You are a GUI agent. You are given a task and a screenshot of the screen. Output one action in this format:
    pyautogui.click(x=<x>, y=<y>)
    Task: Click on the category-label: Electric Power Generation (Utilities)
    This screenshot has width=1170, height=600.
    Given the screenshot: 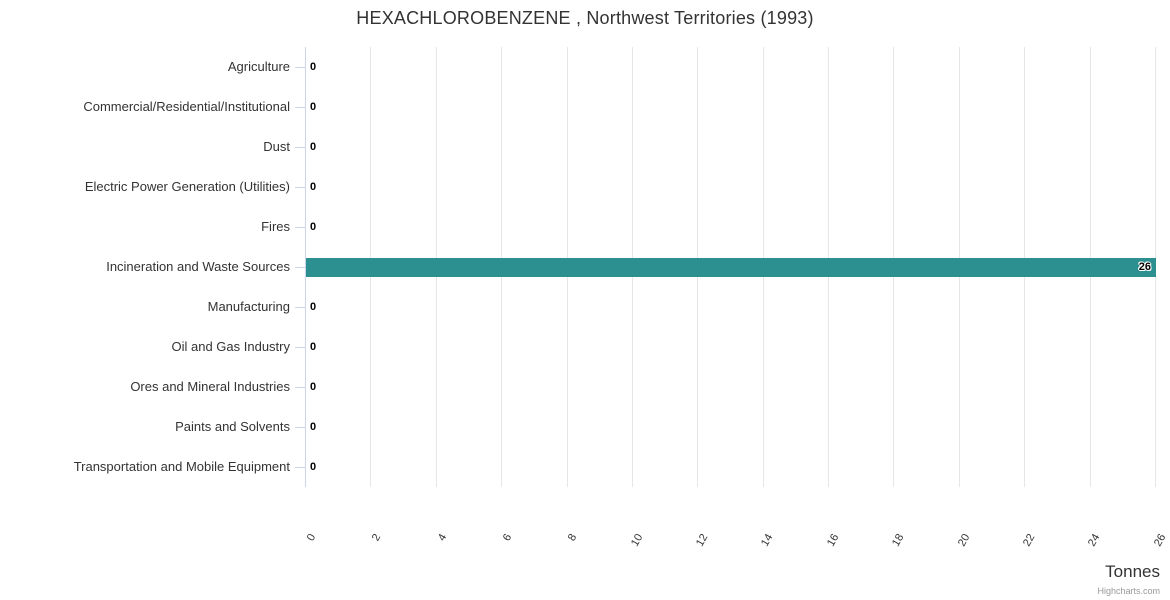 What is the action you would take?
    pyautogui.click(x=187, y=186)
    